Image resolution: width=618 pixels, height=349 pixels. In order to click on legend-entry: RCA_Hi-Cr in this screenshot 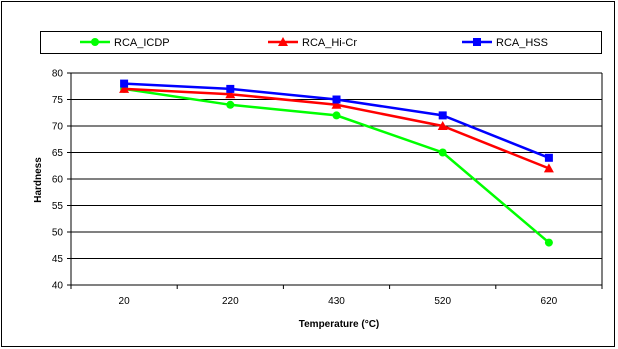, I will do `click(312, 43)`.